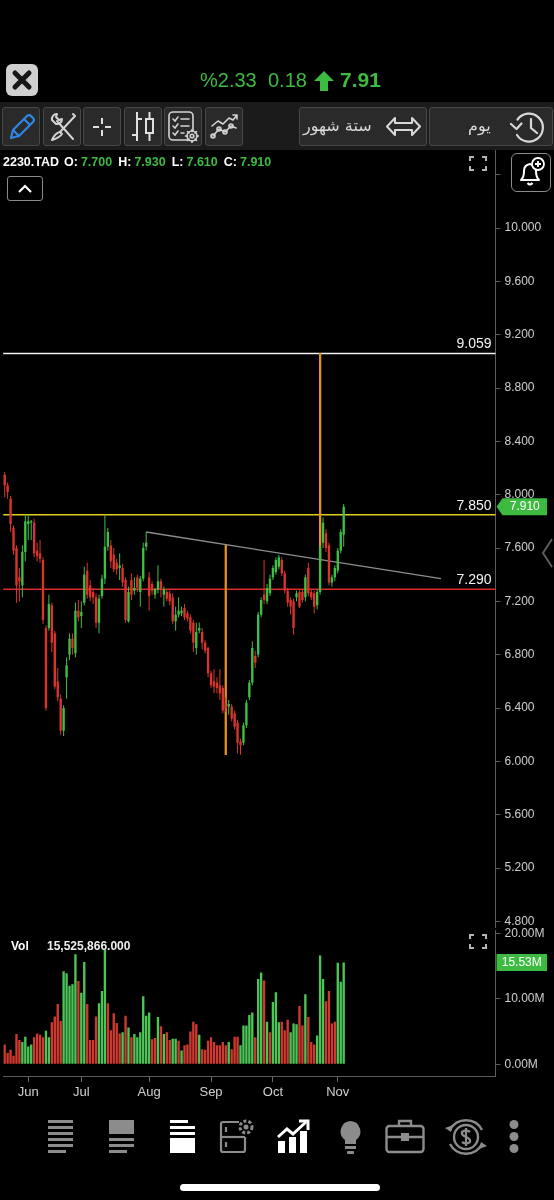 The image size is (554, 1200). What do you see at coordinates (273, 1092) in the screenshot?
I see `x-tick-label: Oct` at bounding box center [273, 1092].